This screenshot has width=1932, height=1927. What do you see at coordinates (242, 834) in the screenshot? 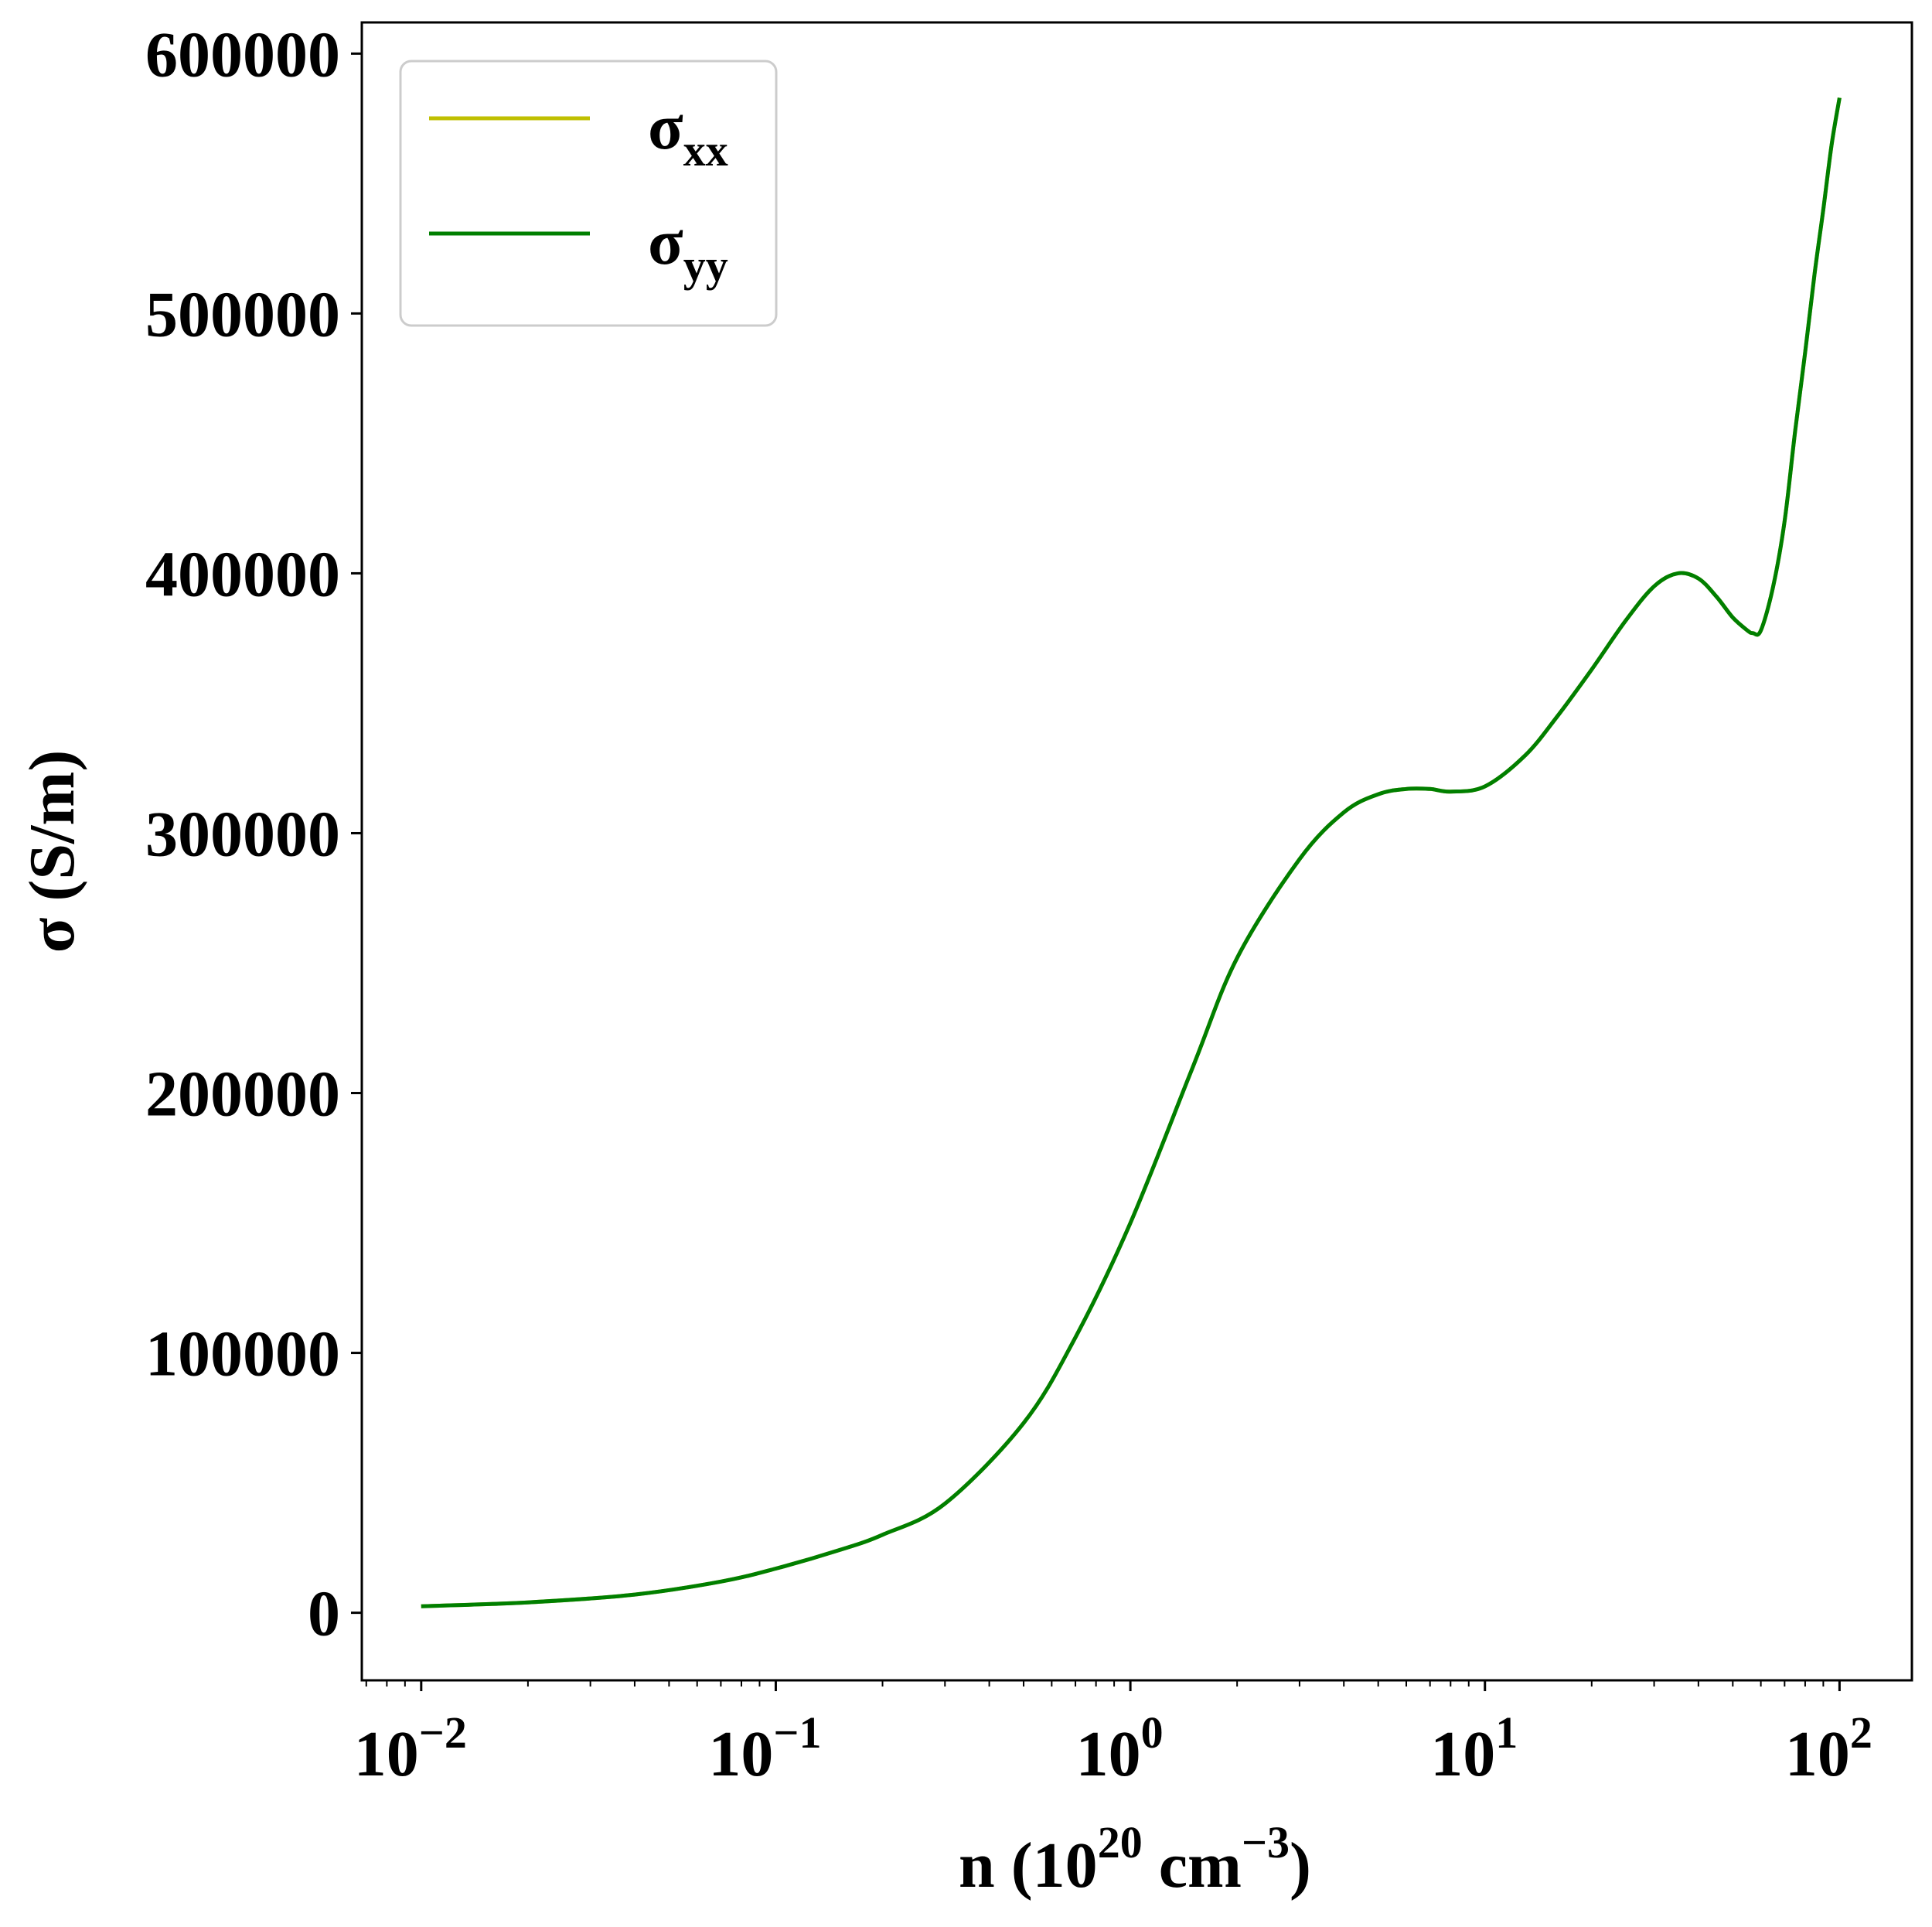
I see `y-tick-label: 300000` at bounding box center [242, 834].